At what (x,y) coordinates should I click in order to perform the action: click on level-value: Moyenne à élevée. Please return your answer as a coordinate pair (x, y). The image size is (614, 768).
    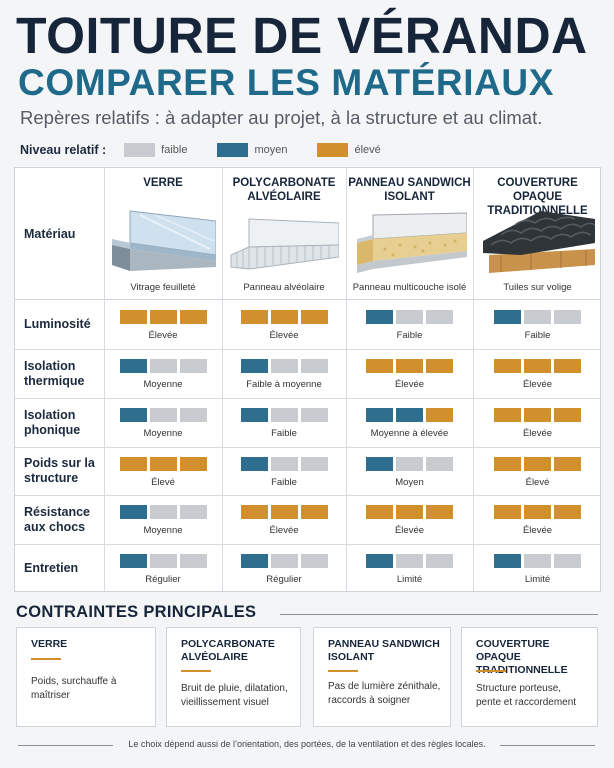
    Looking at the image, I should click on (409, 433).